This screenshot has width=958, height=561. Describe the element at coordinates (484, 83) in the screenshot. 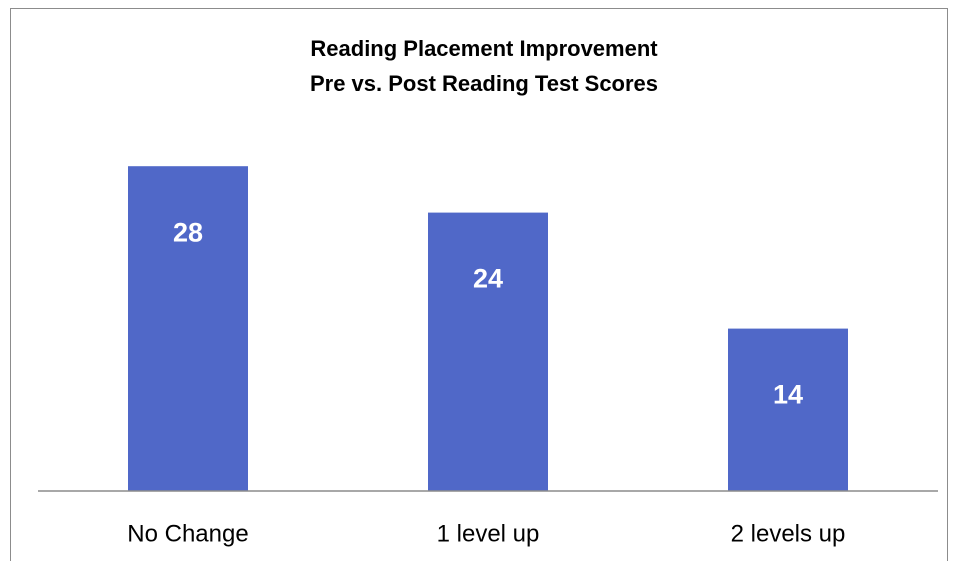

I see `chart-subtitle: Pre vs. Post Reading Test Scores` at that location.